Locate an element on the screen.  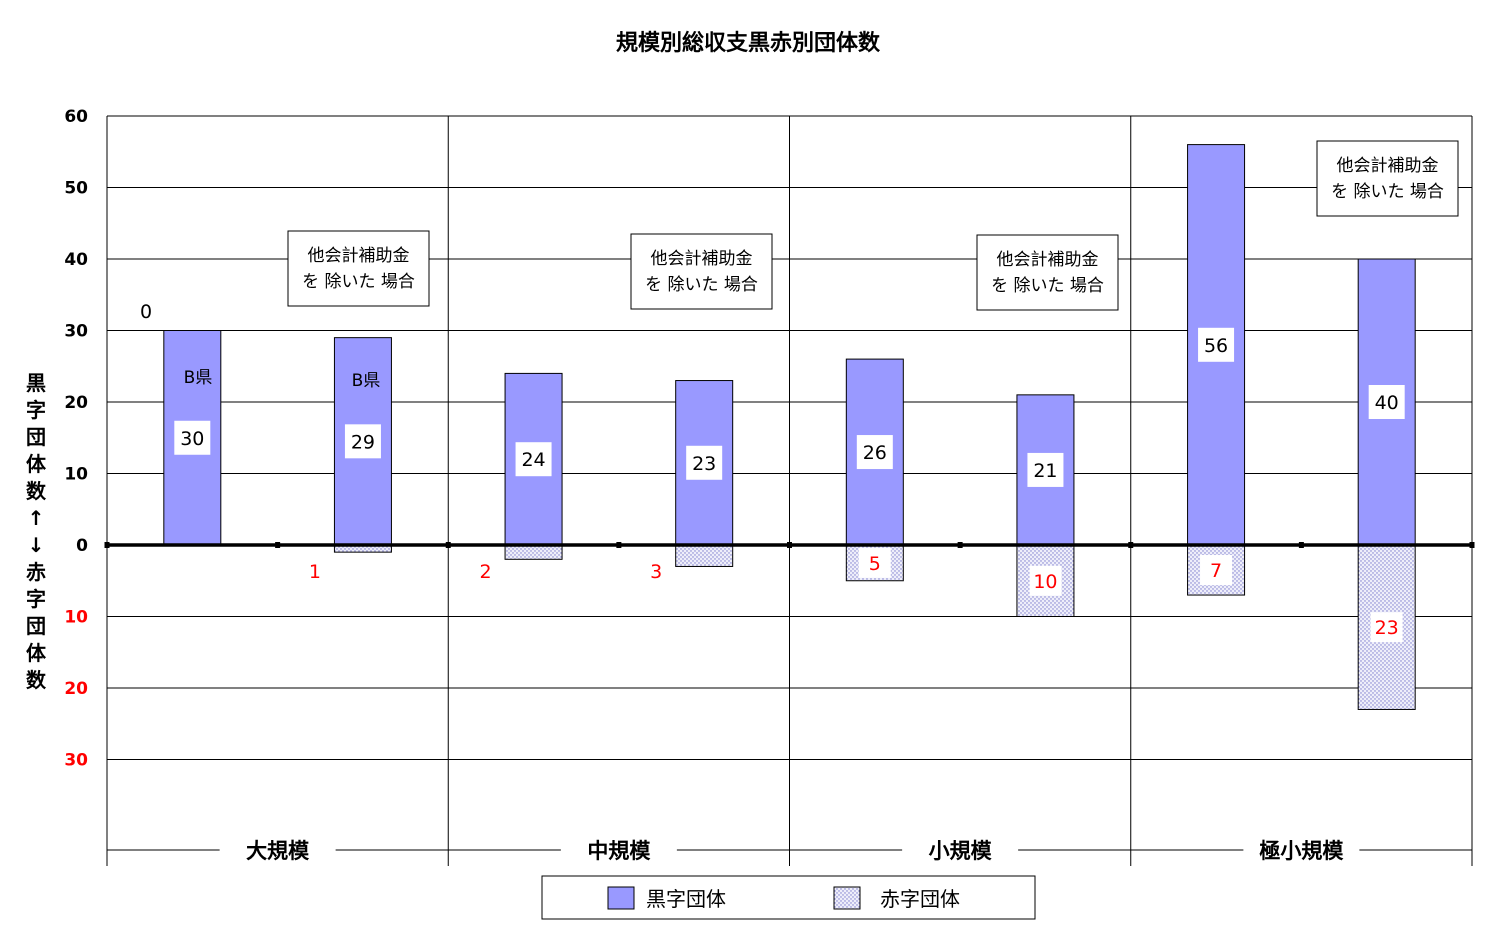
y-label-char: ↓ is located at coordinates (36, 545).